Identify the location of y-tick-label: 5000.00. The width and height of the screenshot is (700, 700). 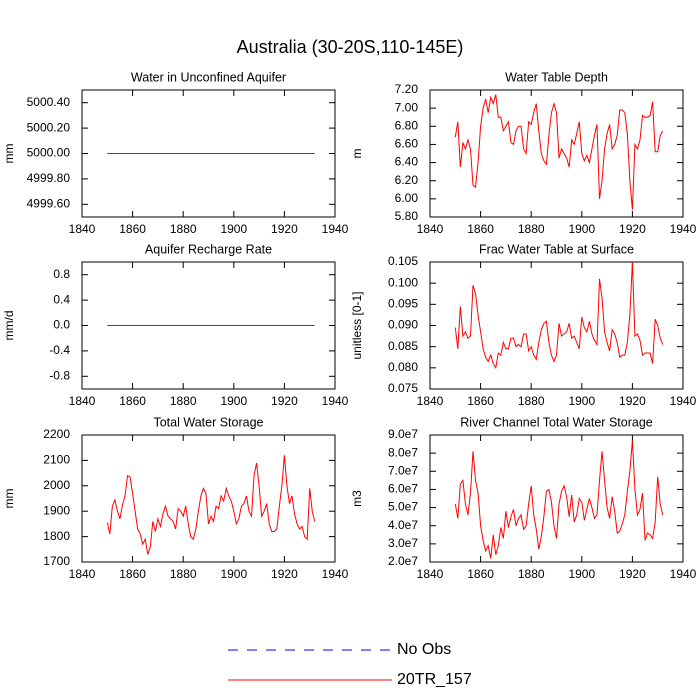
(49, 153).